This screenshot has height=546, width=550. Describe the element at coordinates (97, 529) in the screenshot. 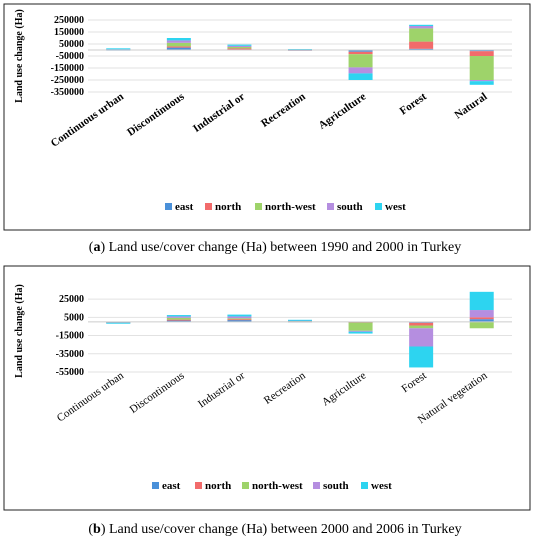

I see `caption-b-label: b` at that location.